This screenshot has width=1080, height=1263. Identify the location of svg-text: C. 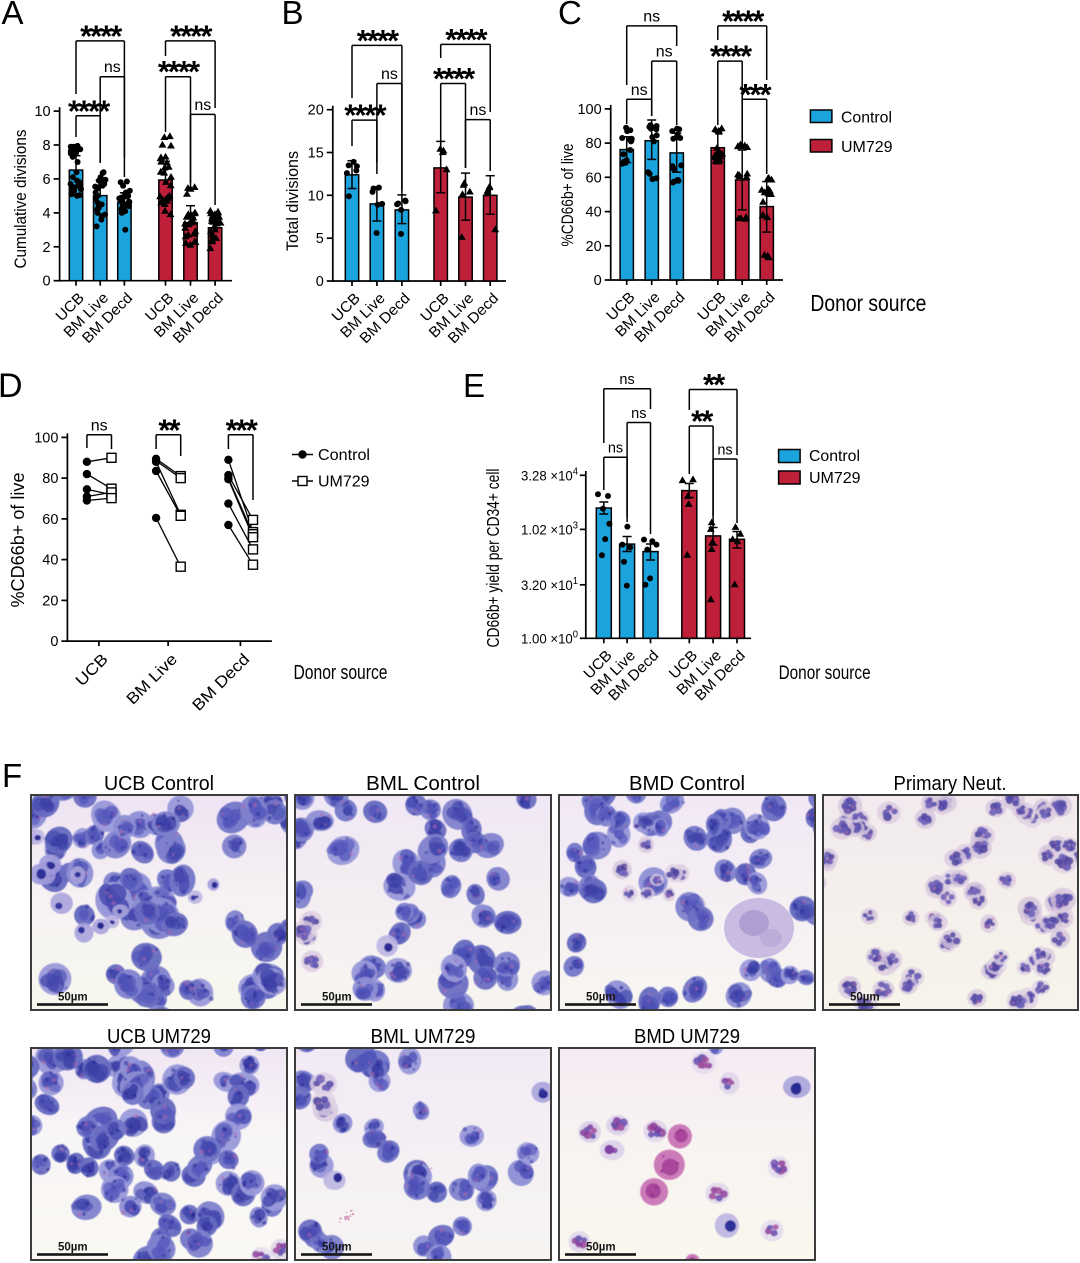
(570, 15).